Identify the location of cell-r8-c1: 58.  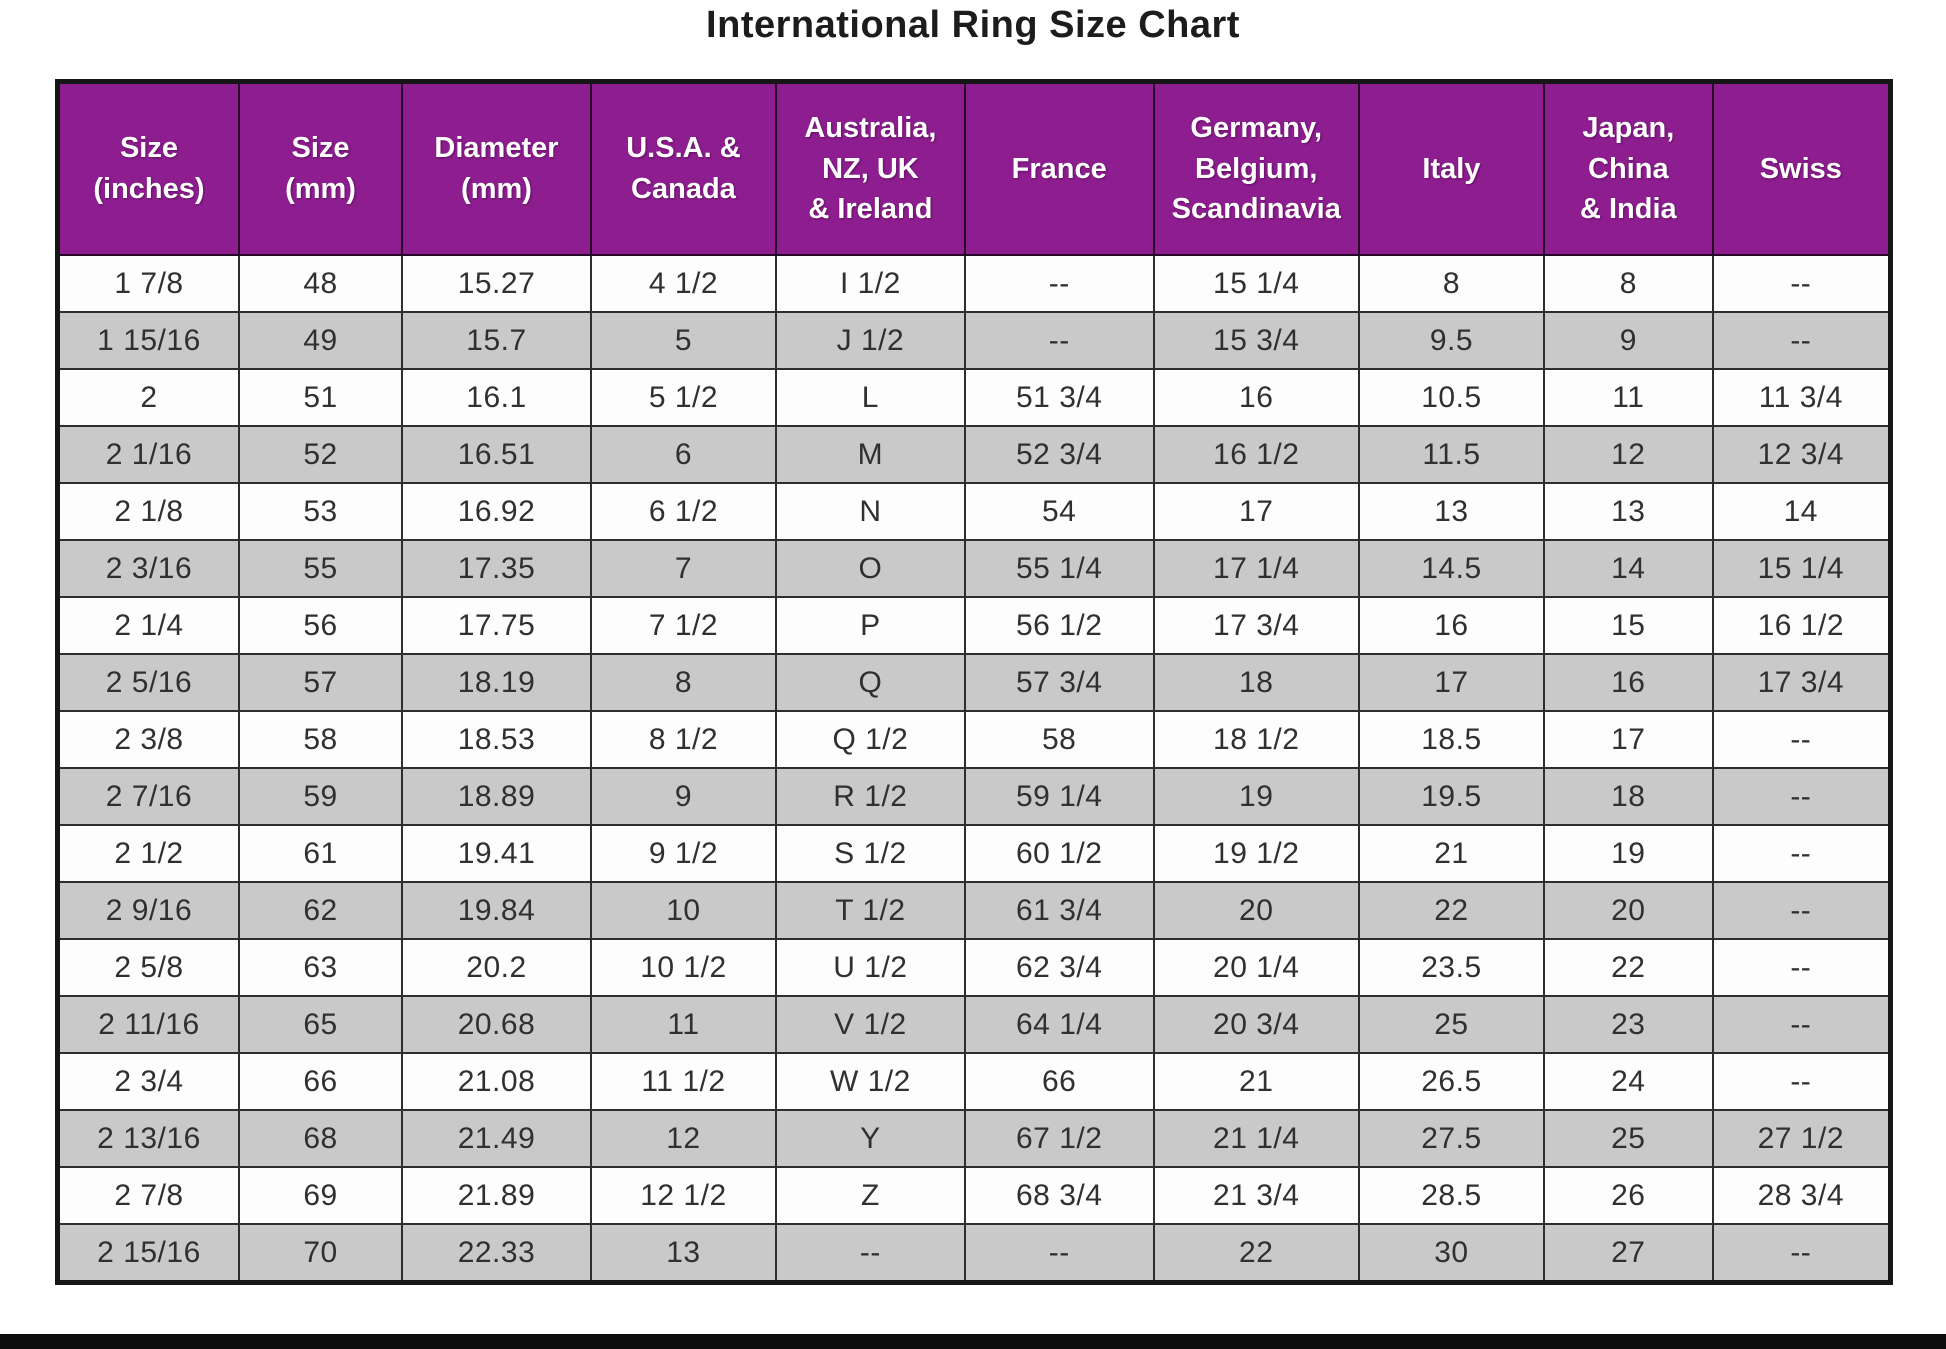
(320, 739).